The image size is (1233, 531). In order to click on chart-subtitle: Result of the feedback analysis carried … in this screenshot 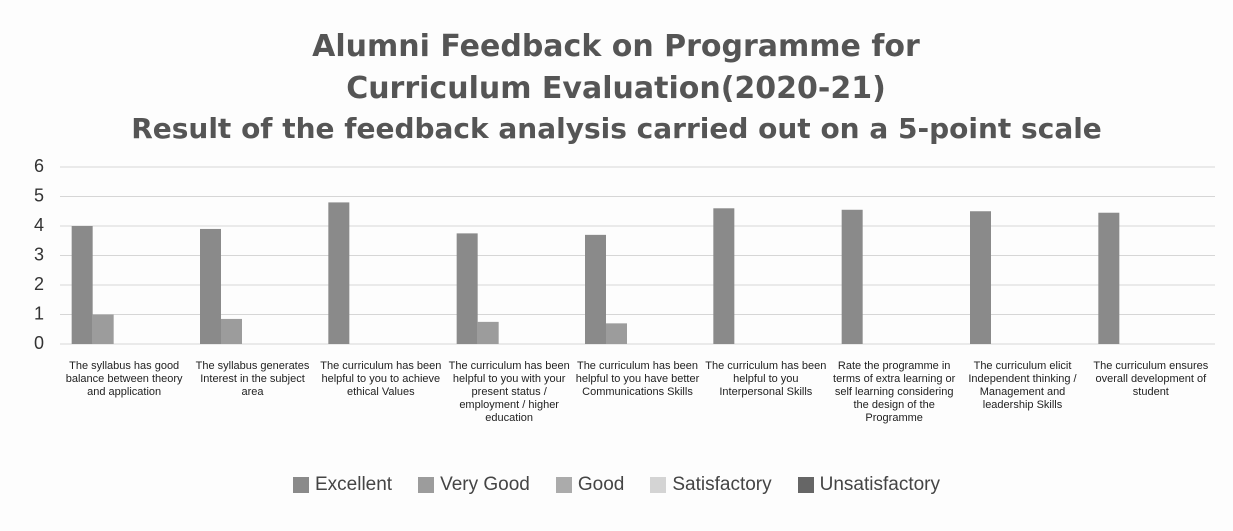, I will do `click(616, 128)`.